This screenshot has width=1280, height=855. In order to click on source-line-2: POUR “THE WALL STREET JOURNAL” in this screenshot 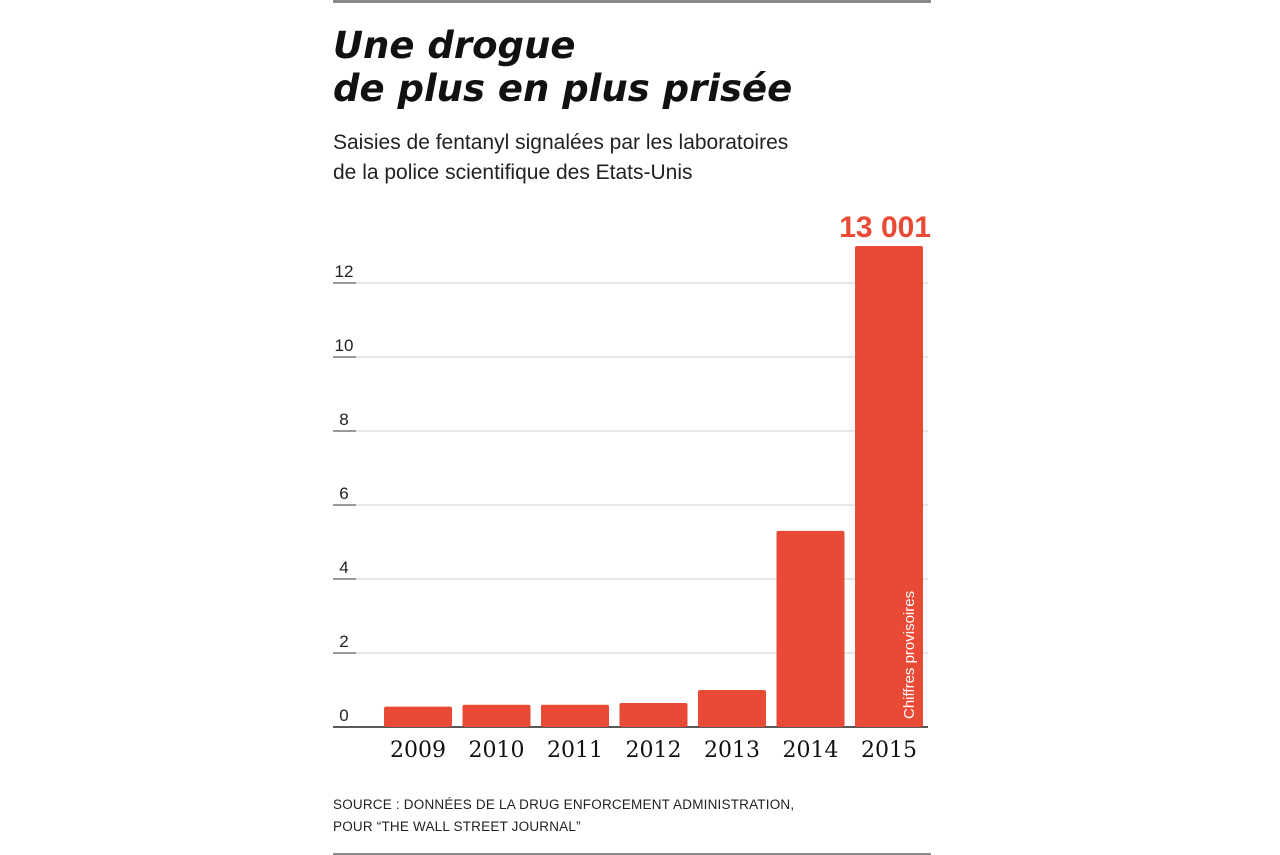, I will do `click(457, 826)`.